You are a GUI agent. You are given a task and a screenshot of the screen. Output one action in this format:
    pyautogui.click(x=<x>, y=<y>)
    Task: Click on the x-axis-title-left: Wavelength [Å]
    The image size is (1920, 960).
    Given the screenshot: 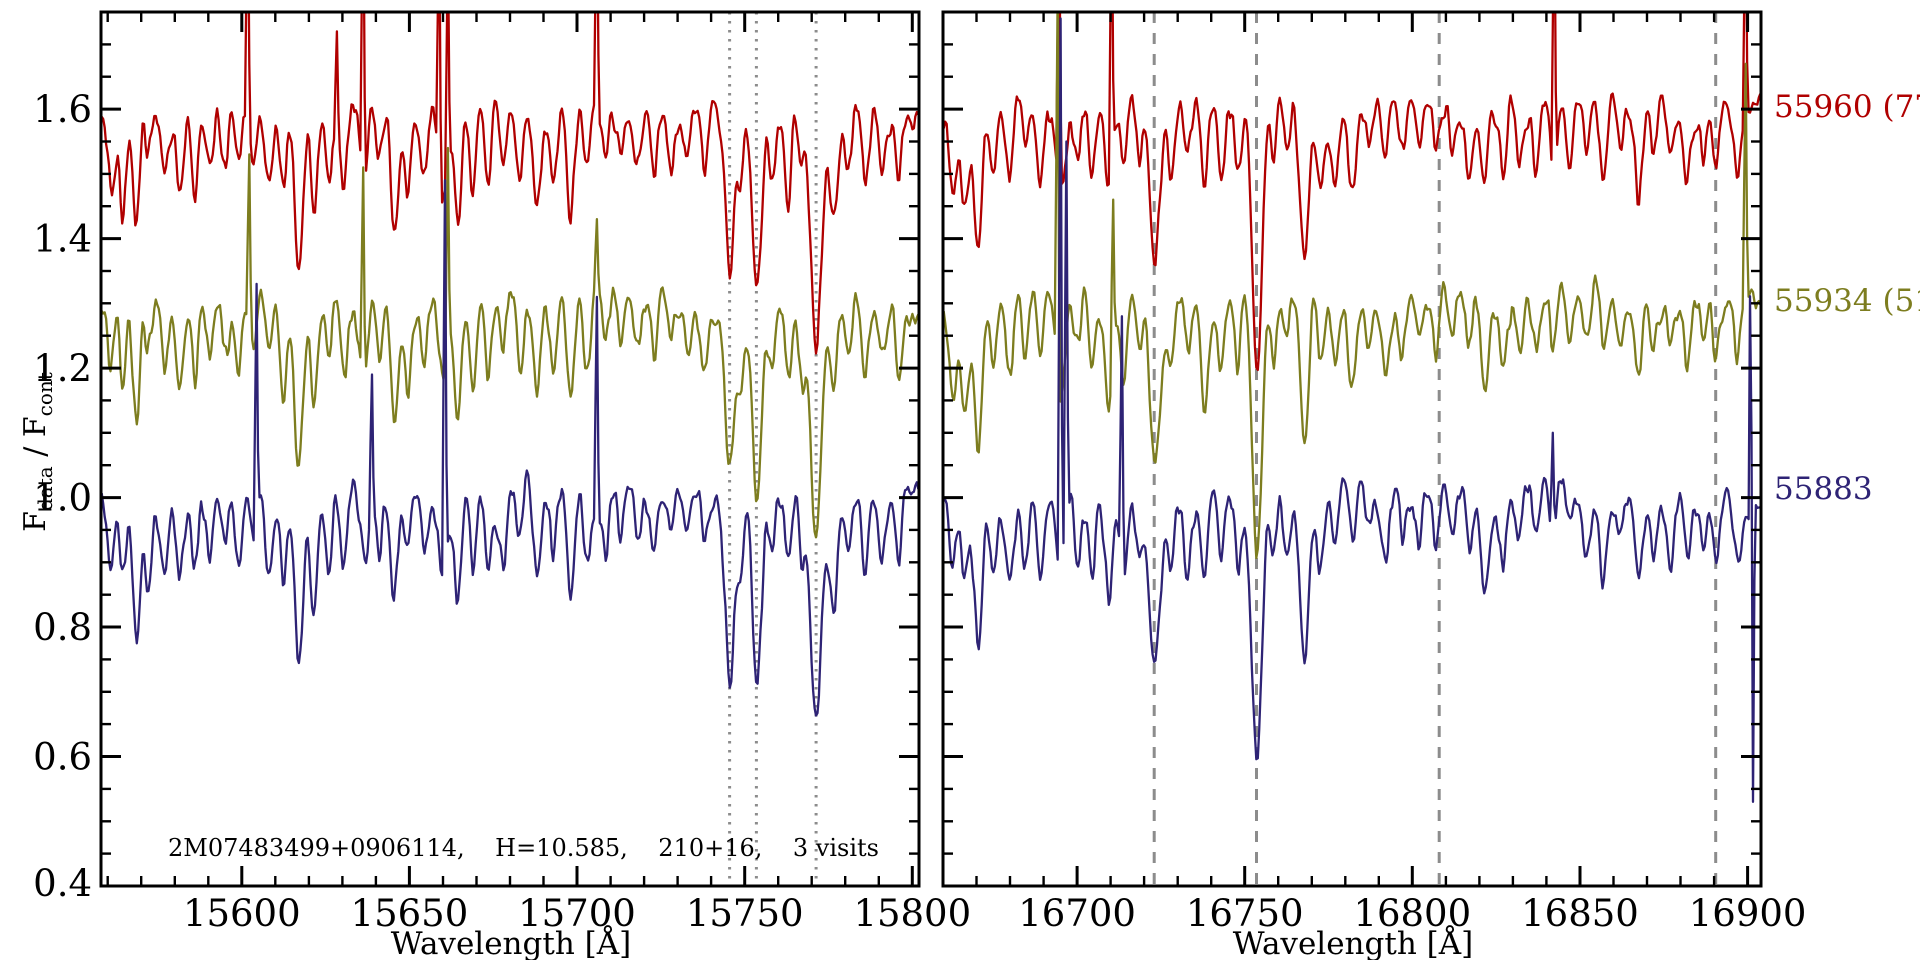 What is the action you would take?
    pyautogui.click(x=511, y=943)
    